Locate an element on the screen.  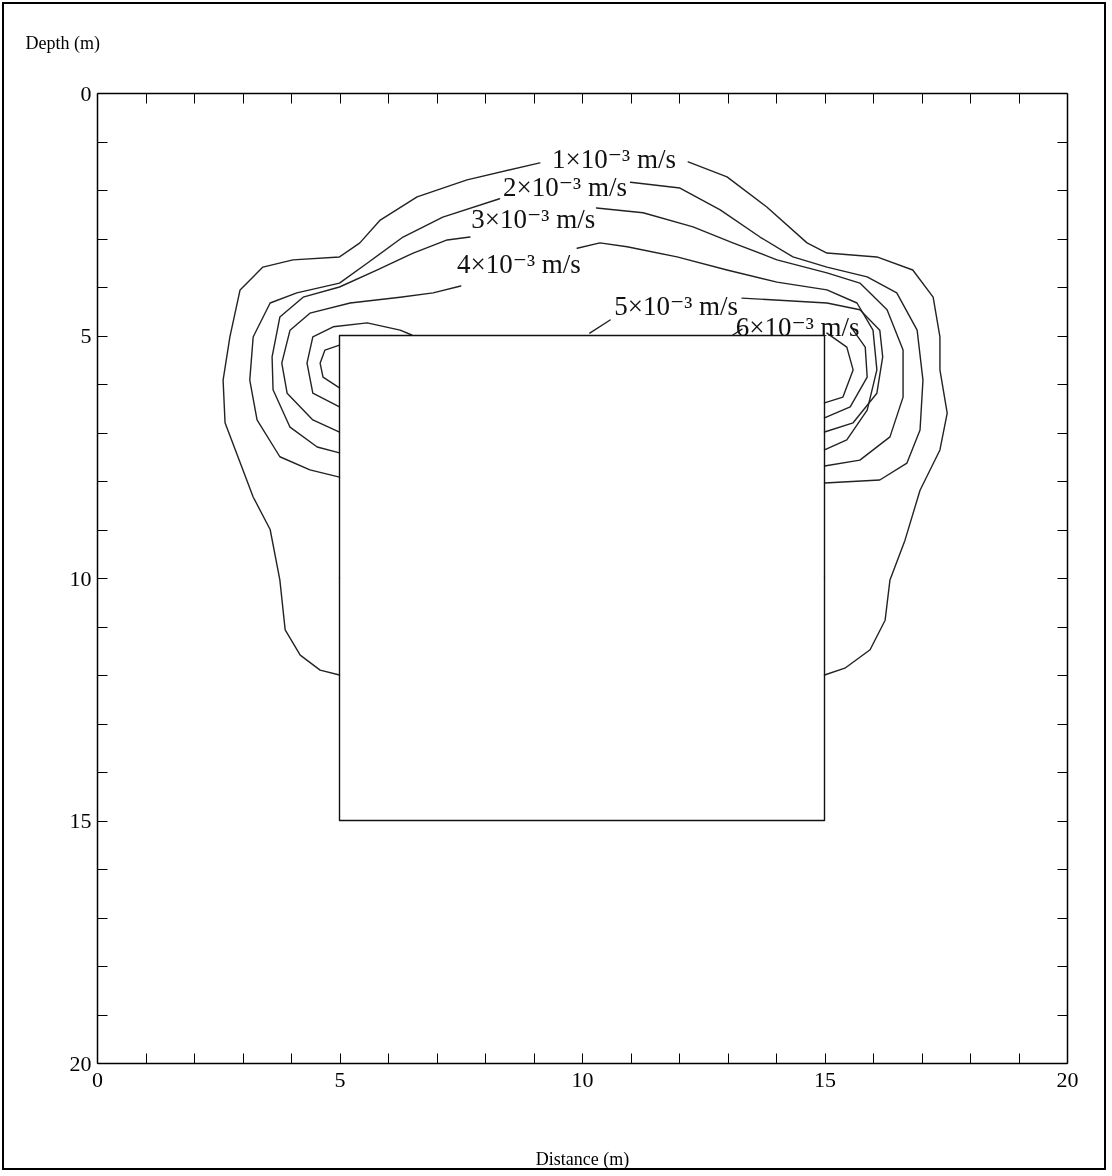
y-tick-label: 10 is located at coordinates (80, 578).